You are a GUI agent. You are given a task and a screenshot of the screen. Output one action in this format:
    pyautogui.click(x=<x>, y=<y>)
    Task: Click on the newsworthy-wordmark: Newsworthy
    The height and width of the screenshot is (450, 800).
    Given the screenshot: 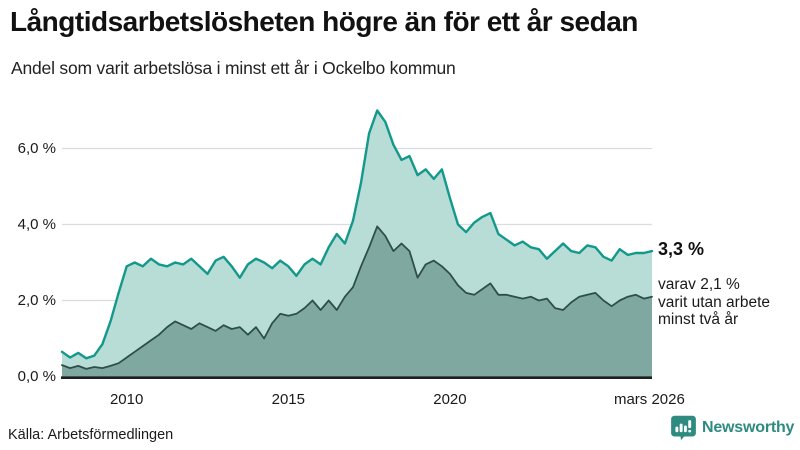 What is the action you would take?
    pyautogui.click(x=748, y=427)
    